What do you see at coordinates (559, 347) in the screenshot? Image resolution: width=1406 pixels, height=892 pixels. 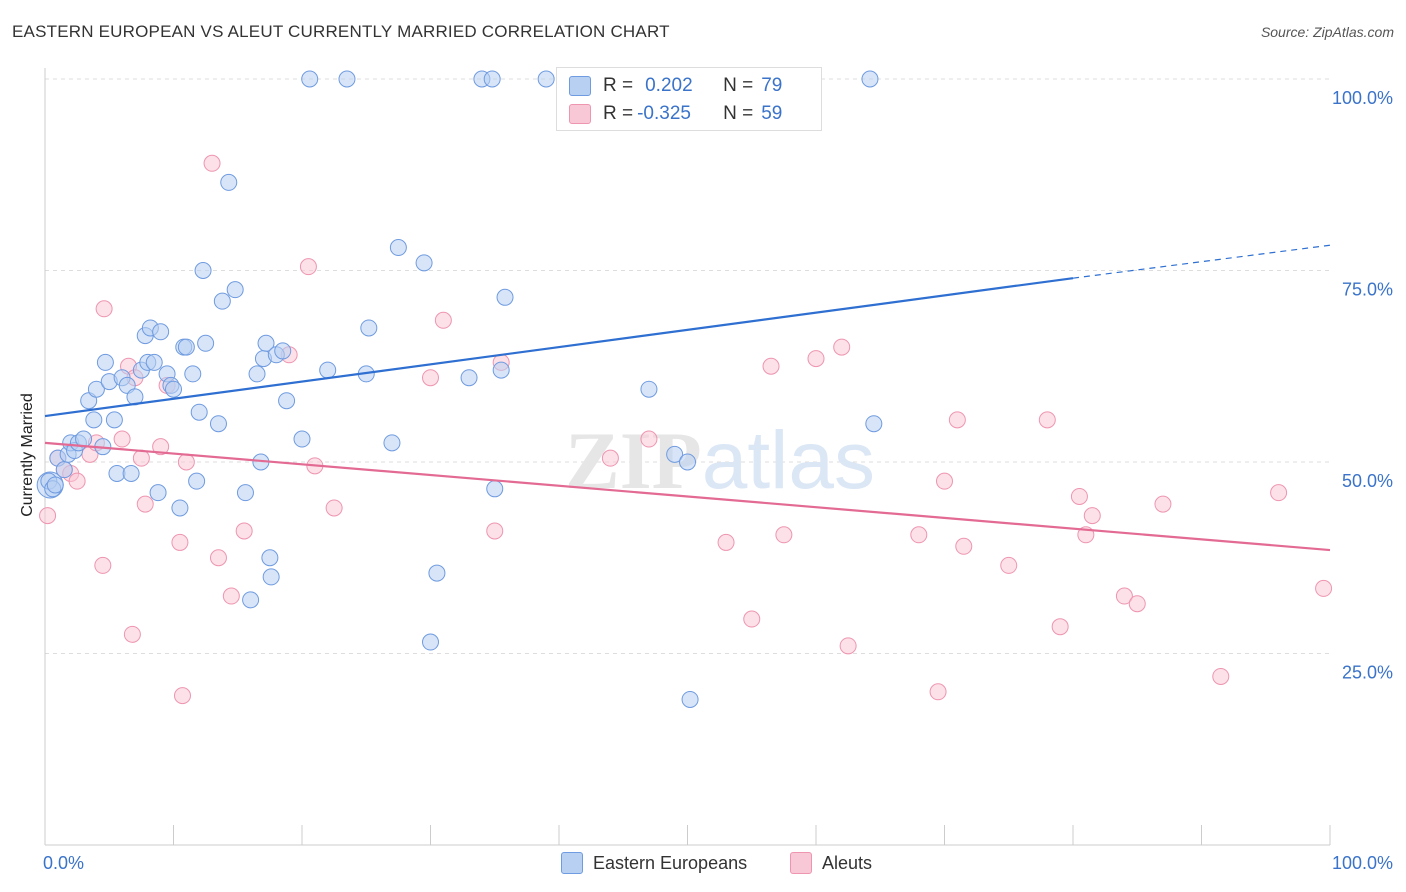 I see `eastern-europeans-trend-line` at bounding box center [559, 347].